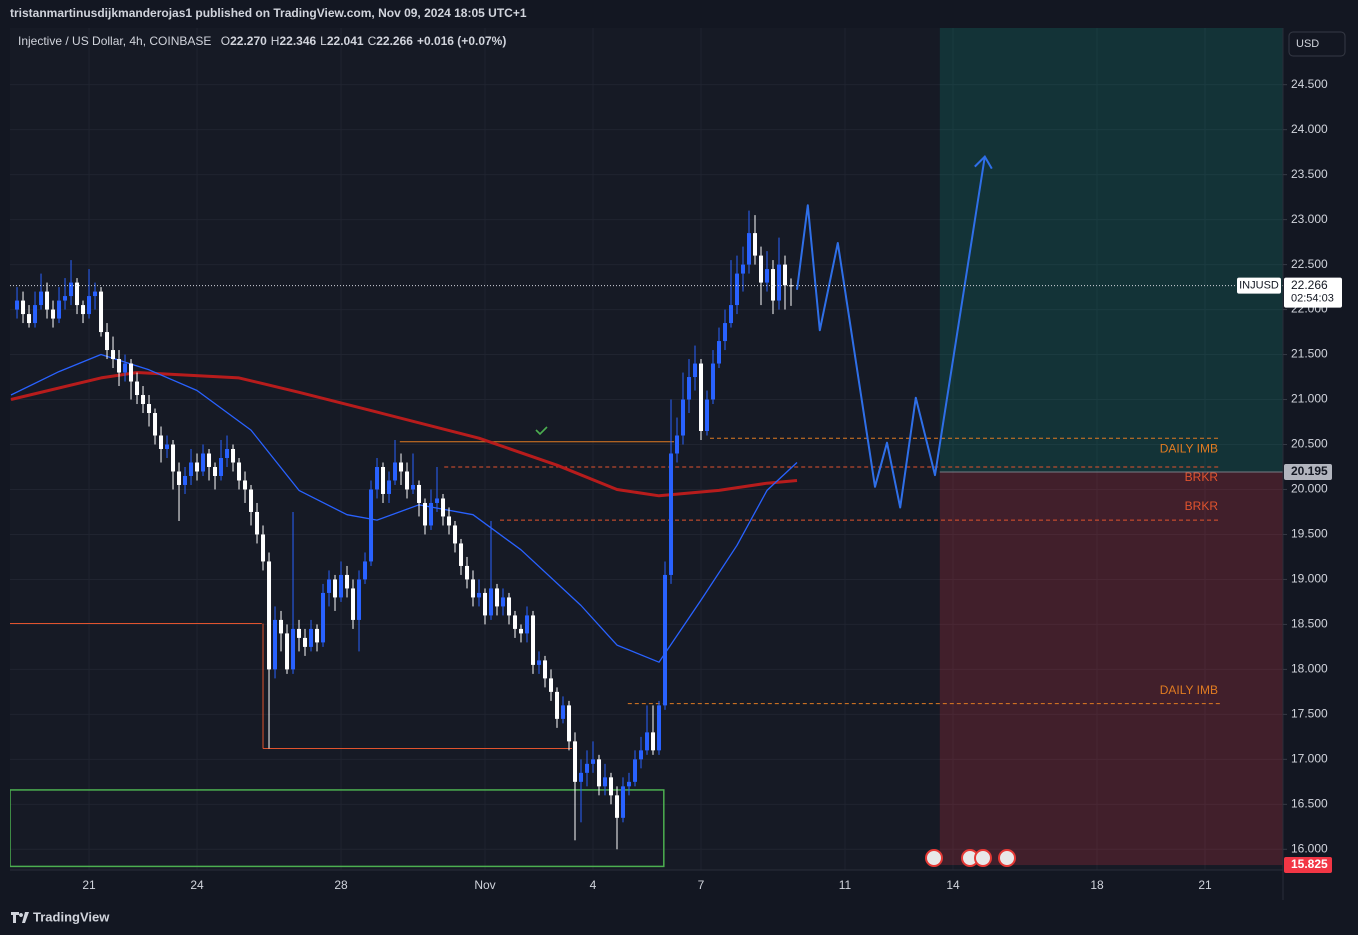  I want to click on zone-box, so click(337, 828).